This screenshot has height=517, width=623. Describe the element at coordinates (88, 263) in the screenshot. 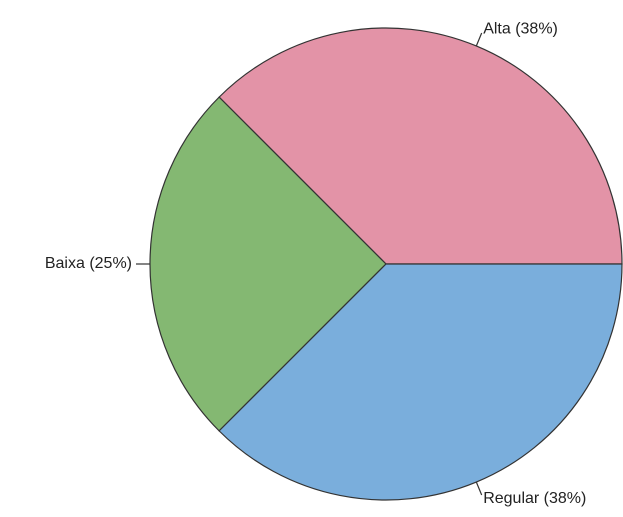

I see `slice-label-baixa: Baixa (25%)` at that location.